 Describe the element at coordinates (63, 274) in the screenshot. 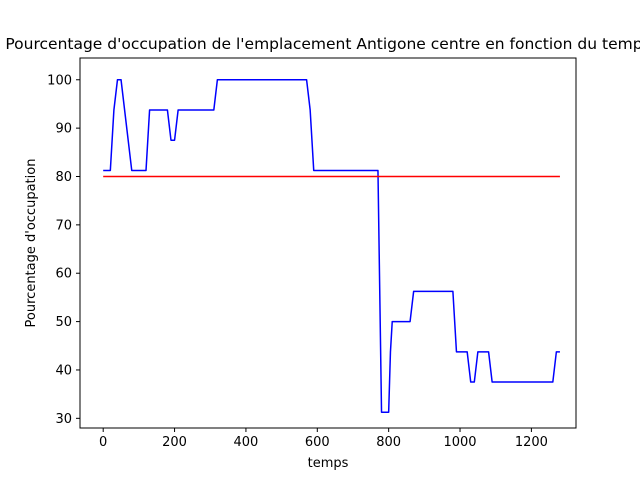

I see `y-tick-label: 60` at that location.